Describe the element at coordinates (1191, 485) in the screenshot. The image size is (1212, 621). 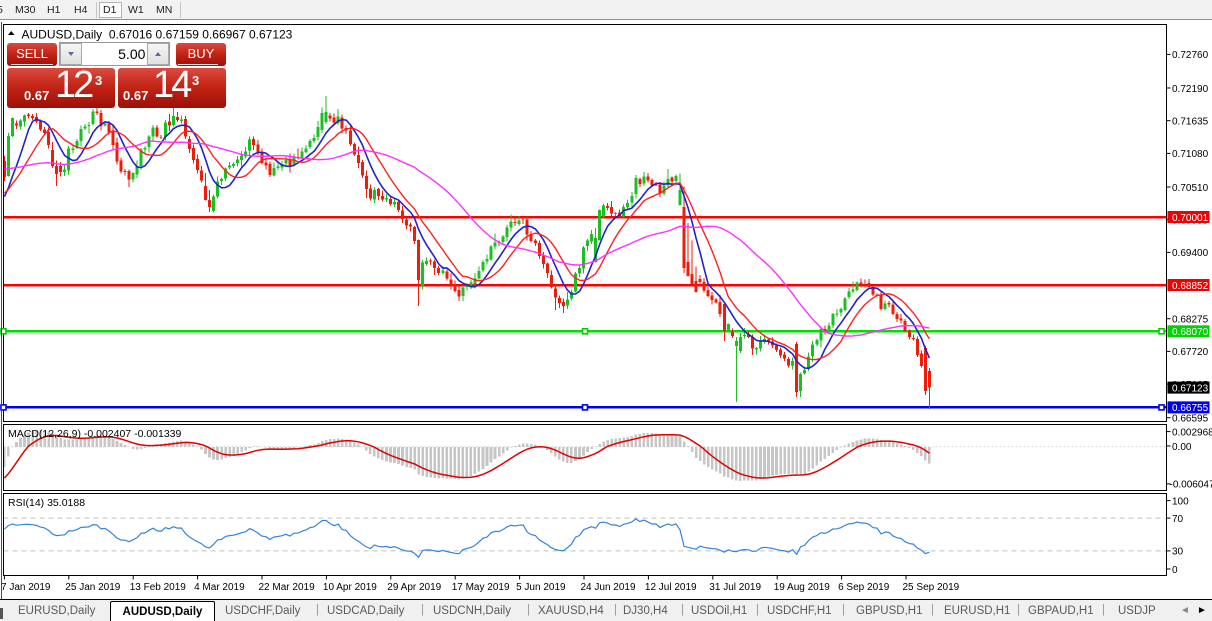
I see `svg-text: -0.006047` at that location.